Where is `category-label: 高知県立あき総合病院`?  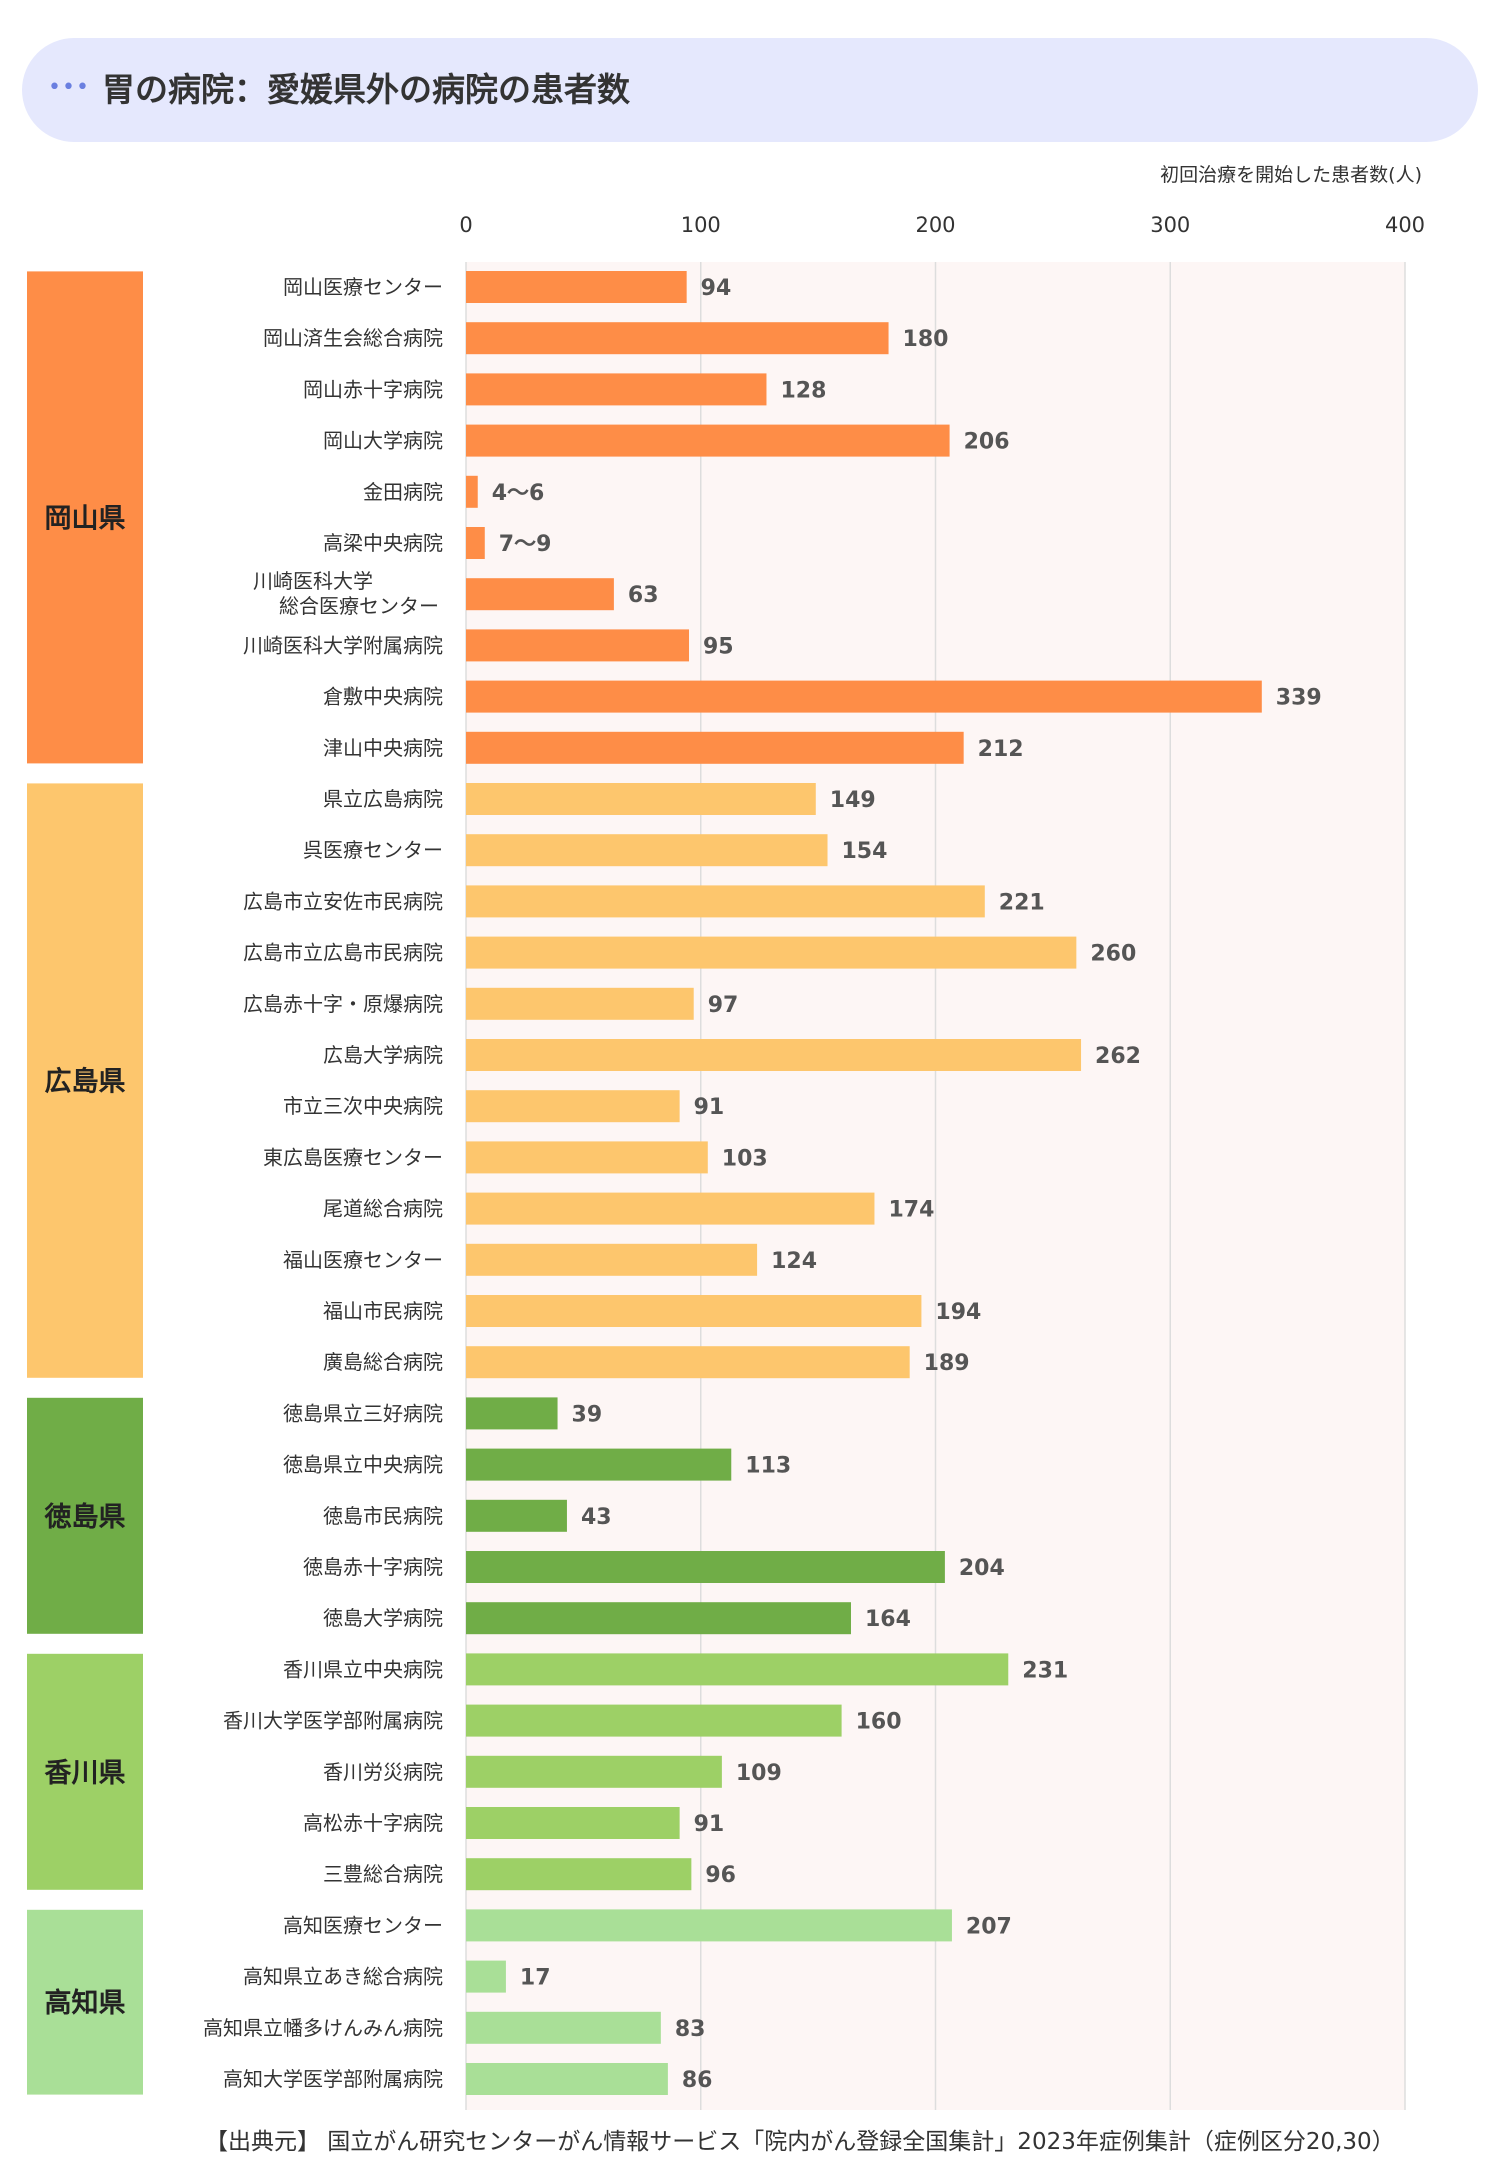
category-label: 高知県立あき総合病院 is located at coordinates (343, 1977).